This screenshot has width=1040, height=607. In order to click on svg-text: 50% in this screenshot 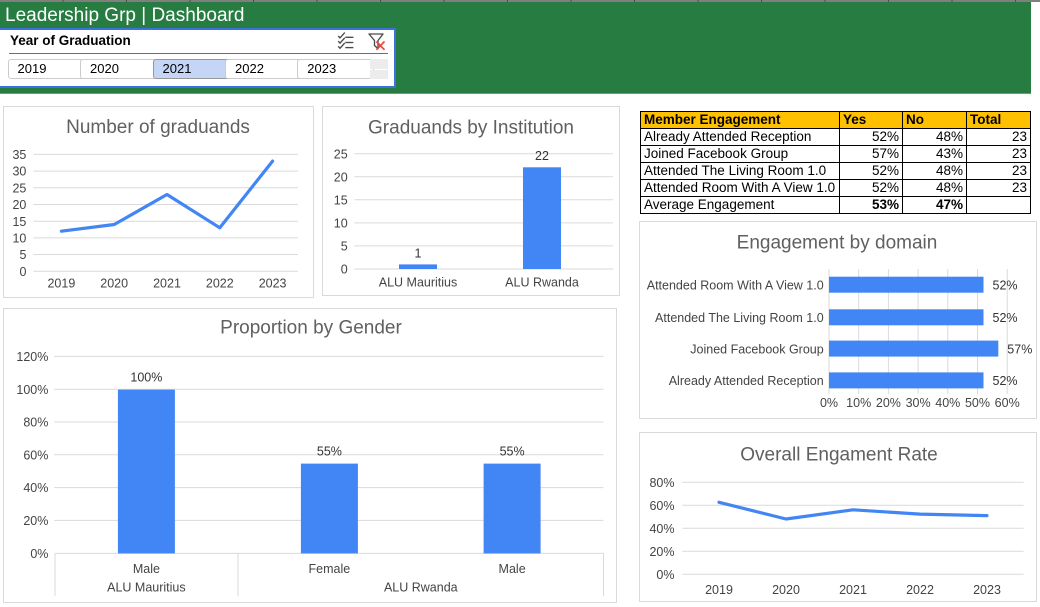, I will do `click(977, 403)`.